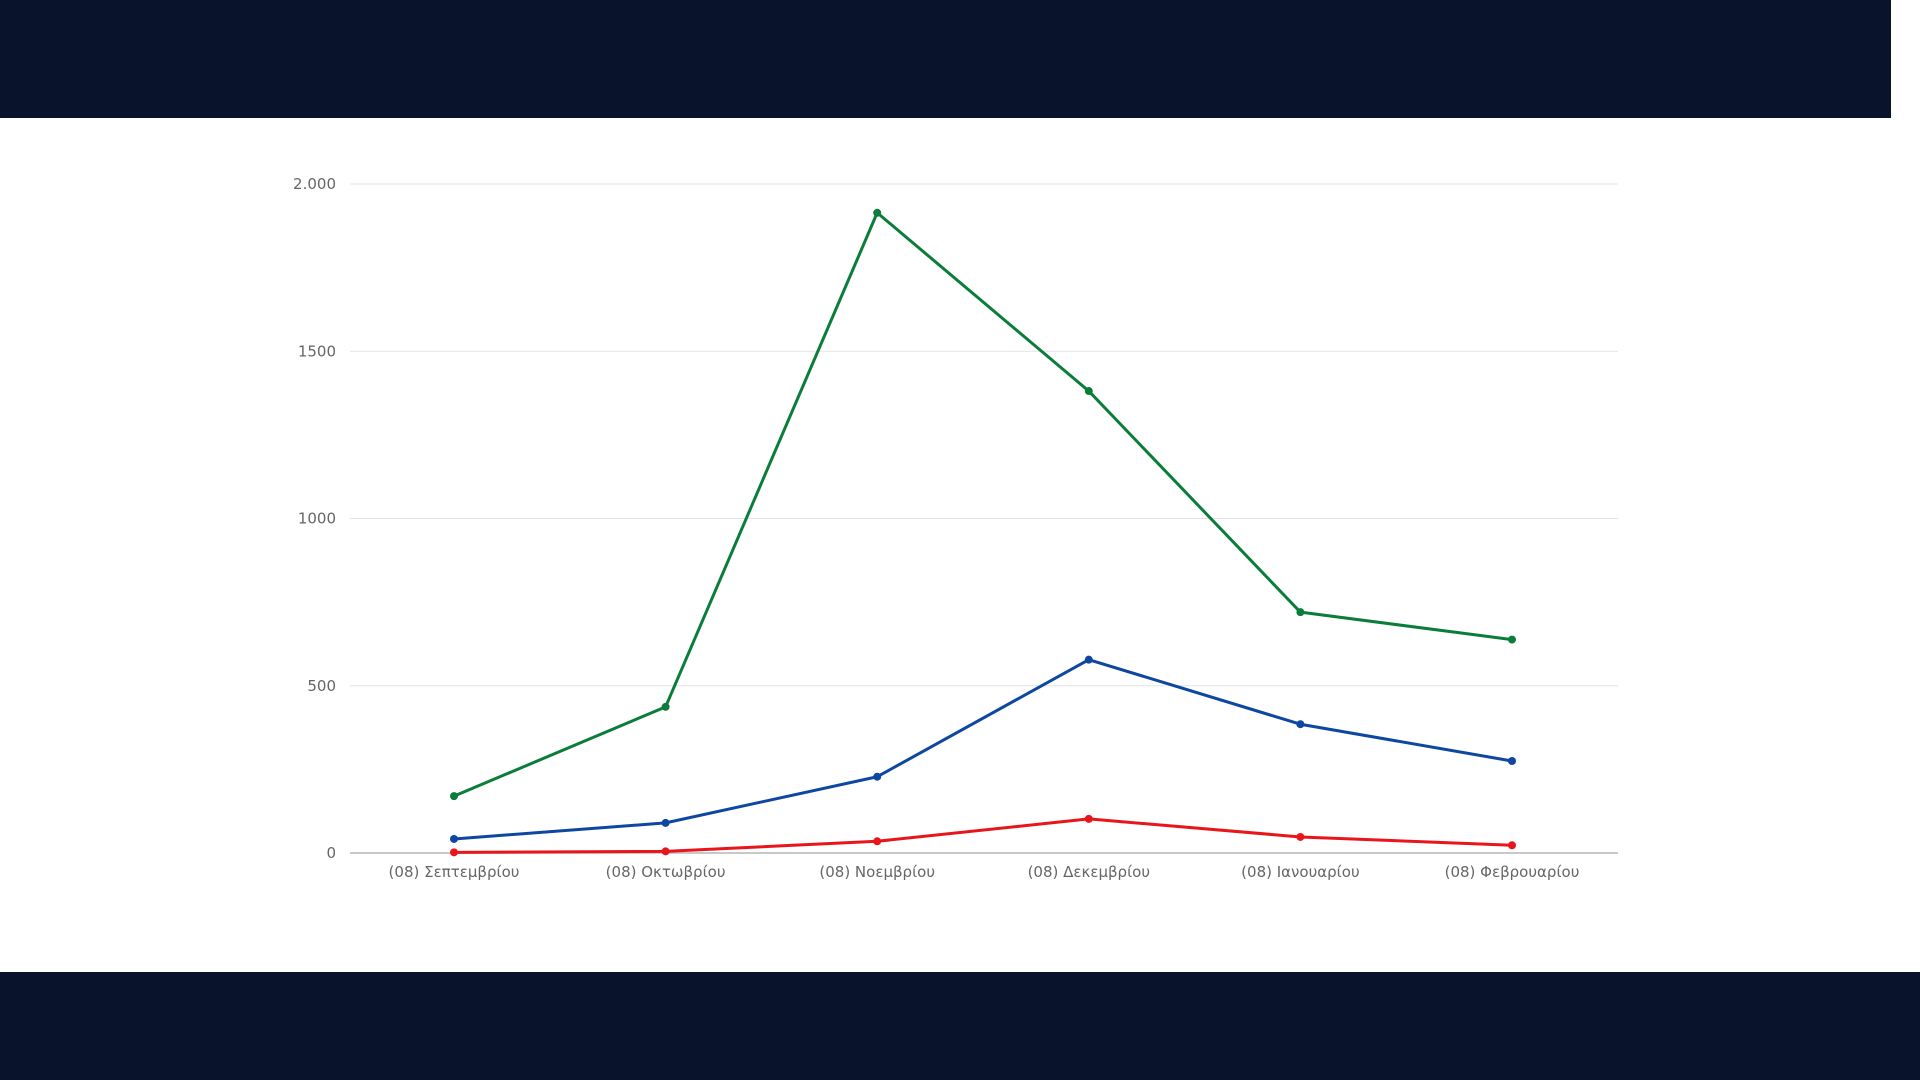  Describe the element at coordinates (666, 872) in the screenshot. I see `x-tick-label: (08) Οκτωβρίου` at that location.